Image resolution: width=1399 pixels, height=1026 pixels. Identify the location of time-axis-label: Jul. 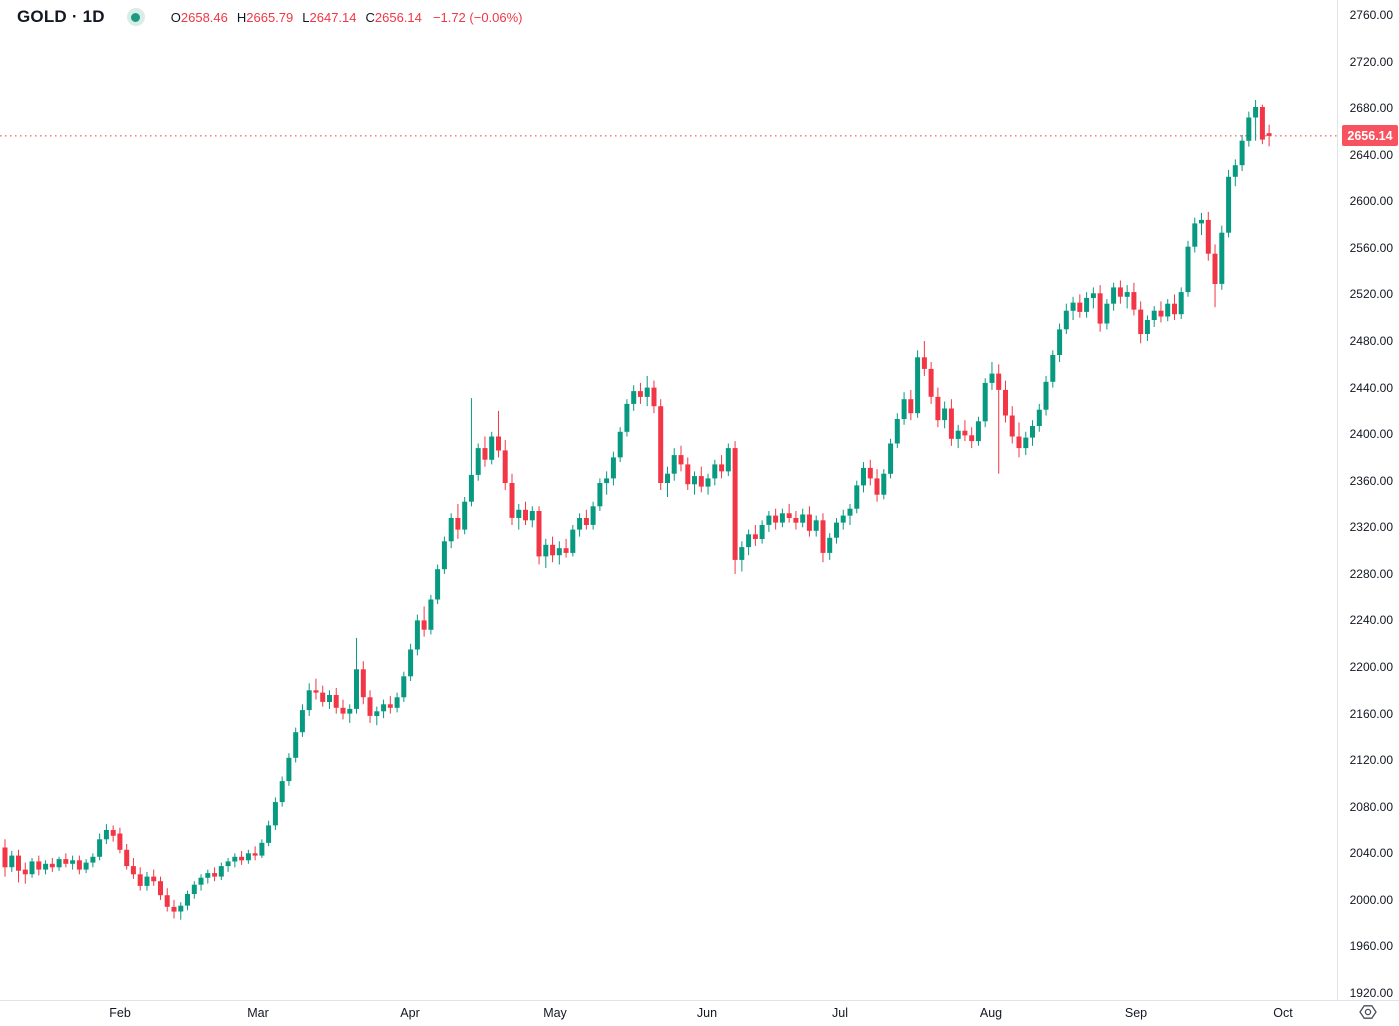
(840, 1013).